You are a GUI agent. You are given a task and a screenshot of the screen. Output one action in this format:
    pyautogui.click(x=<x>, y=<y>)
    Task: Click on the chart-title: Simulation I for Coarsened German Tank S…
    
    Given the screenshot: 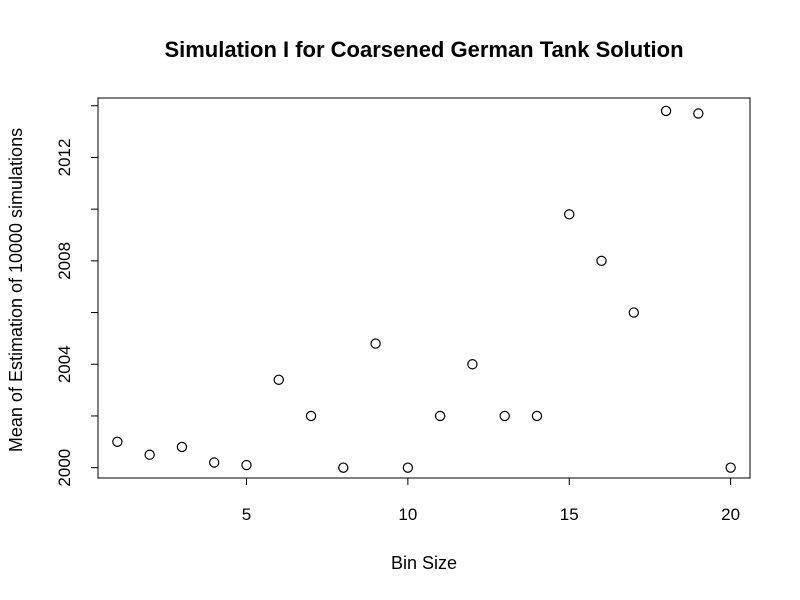 What is the action you would take?
    pyautogui.click(x=423, y=49)
    